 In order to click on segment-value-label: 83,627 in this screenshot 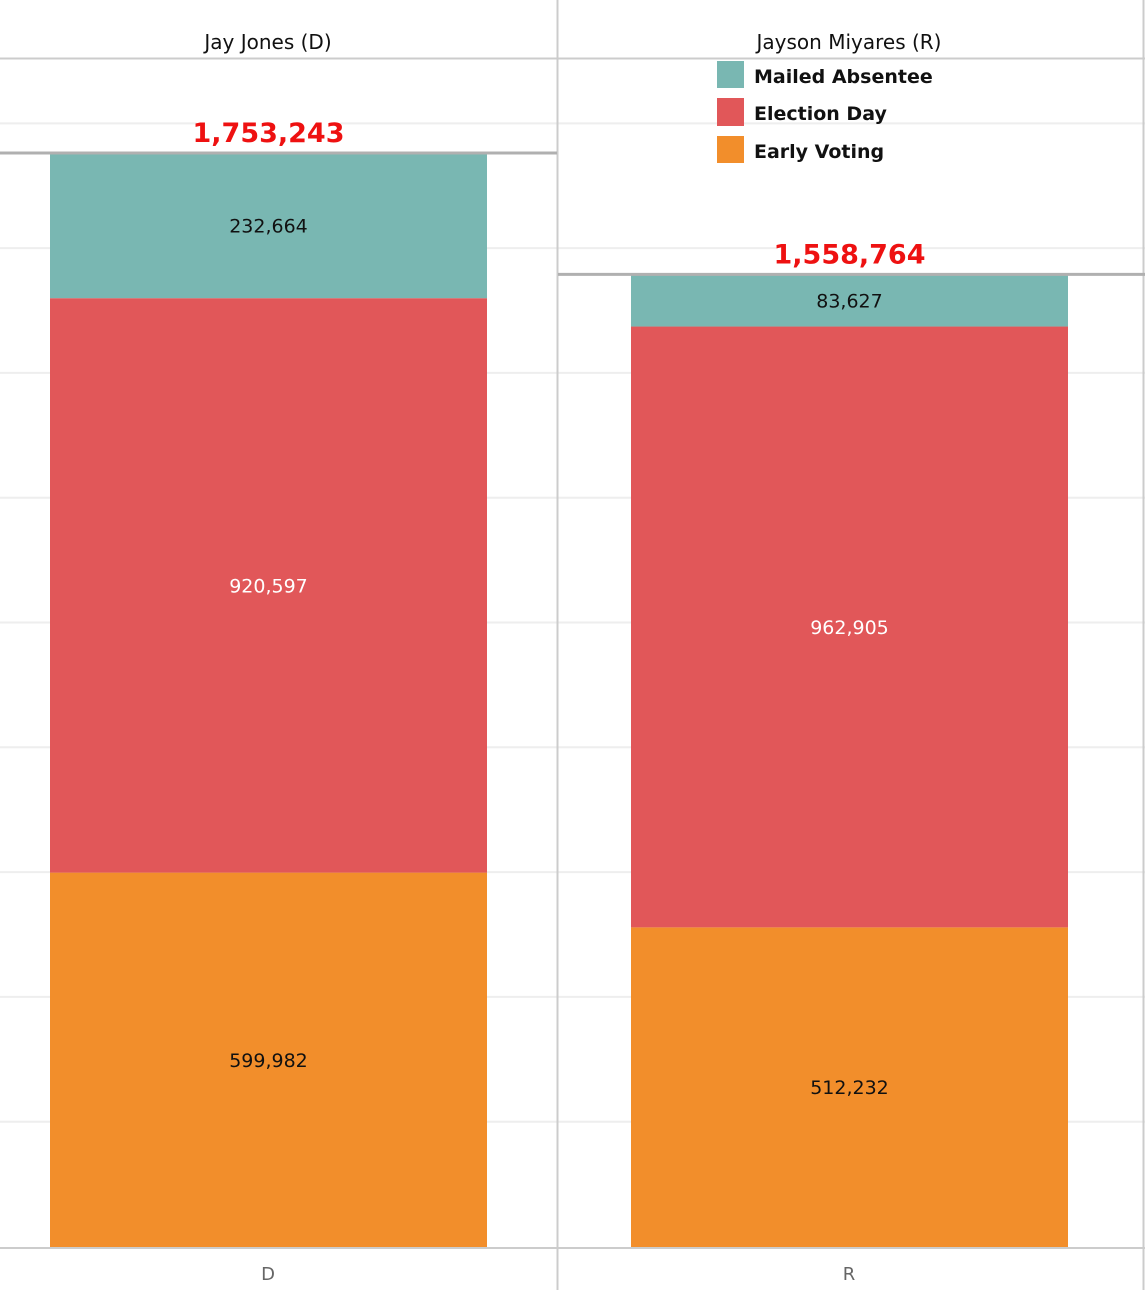, I will do `click(849, 301)`.